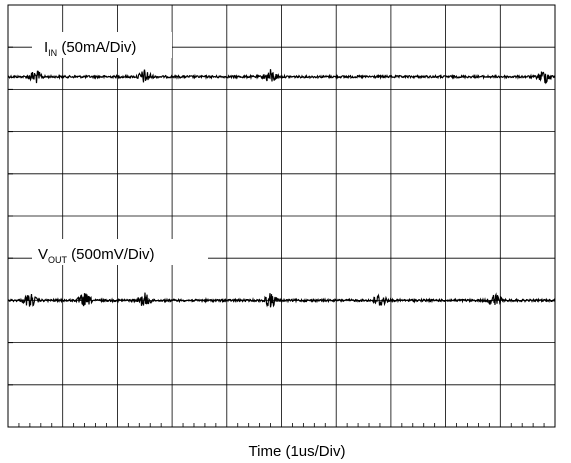 This screenshot has height=463, width=571. I want to click on vout-label-rest: (500mV/Div), so click(111, 254).